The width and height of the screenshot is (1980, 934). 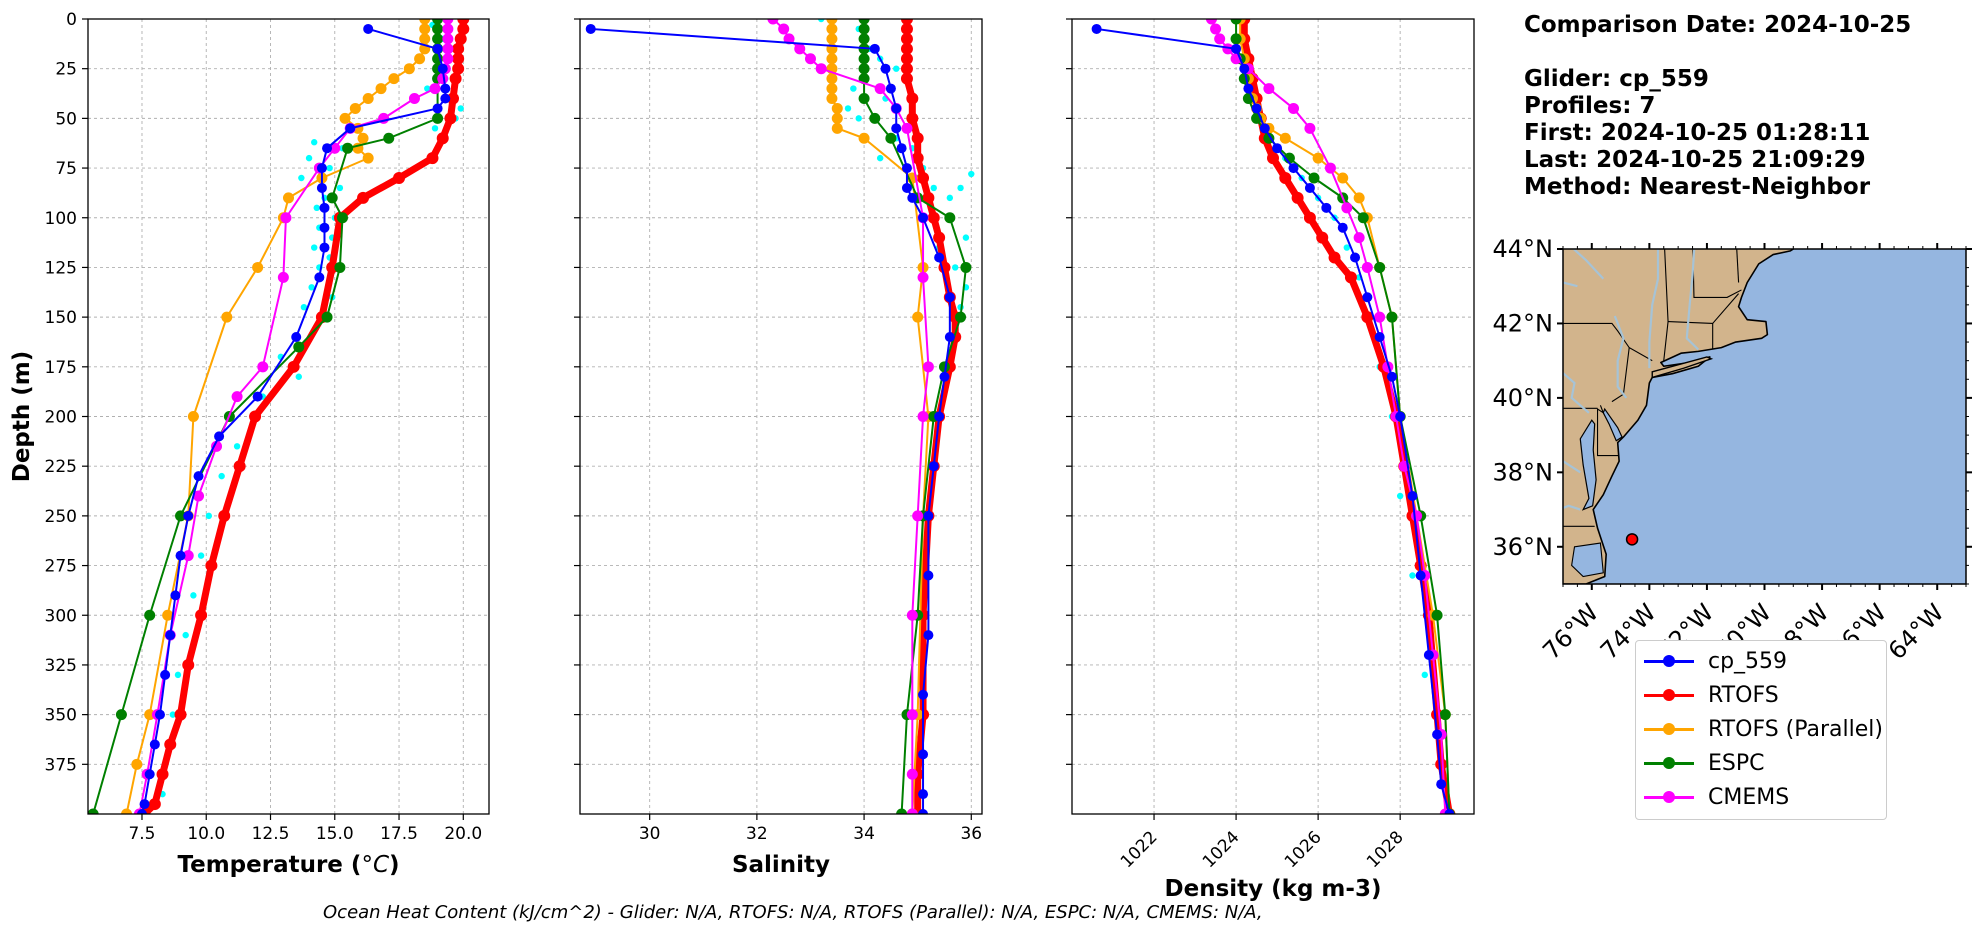 I want to click on map-y-tick-label: 40°N, so click(x=1523, y=398).